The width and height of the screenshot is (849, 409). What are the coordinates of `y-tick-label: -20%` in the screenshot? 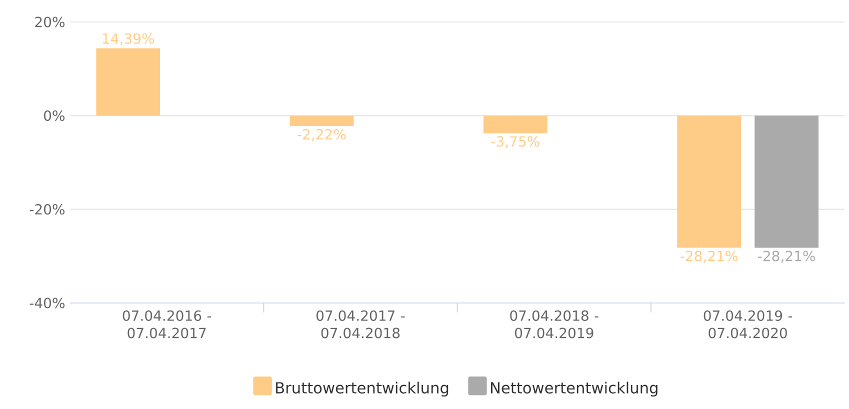 It's located at (47, 209).